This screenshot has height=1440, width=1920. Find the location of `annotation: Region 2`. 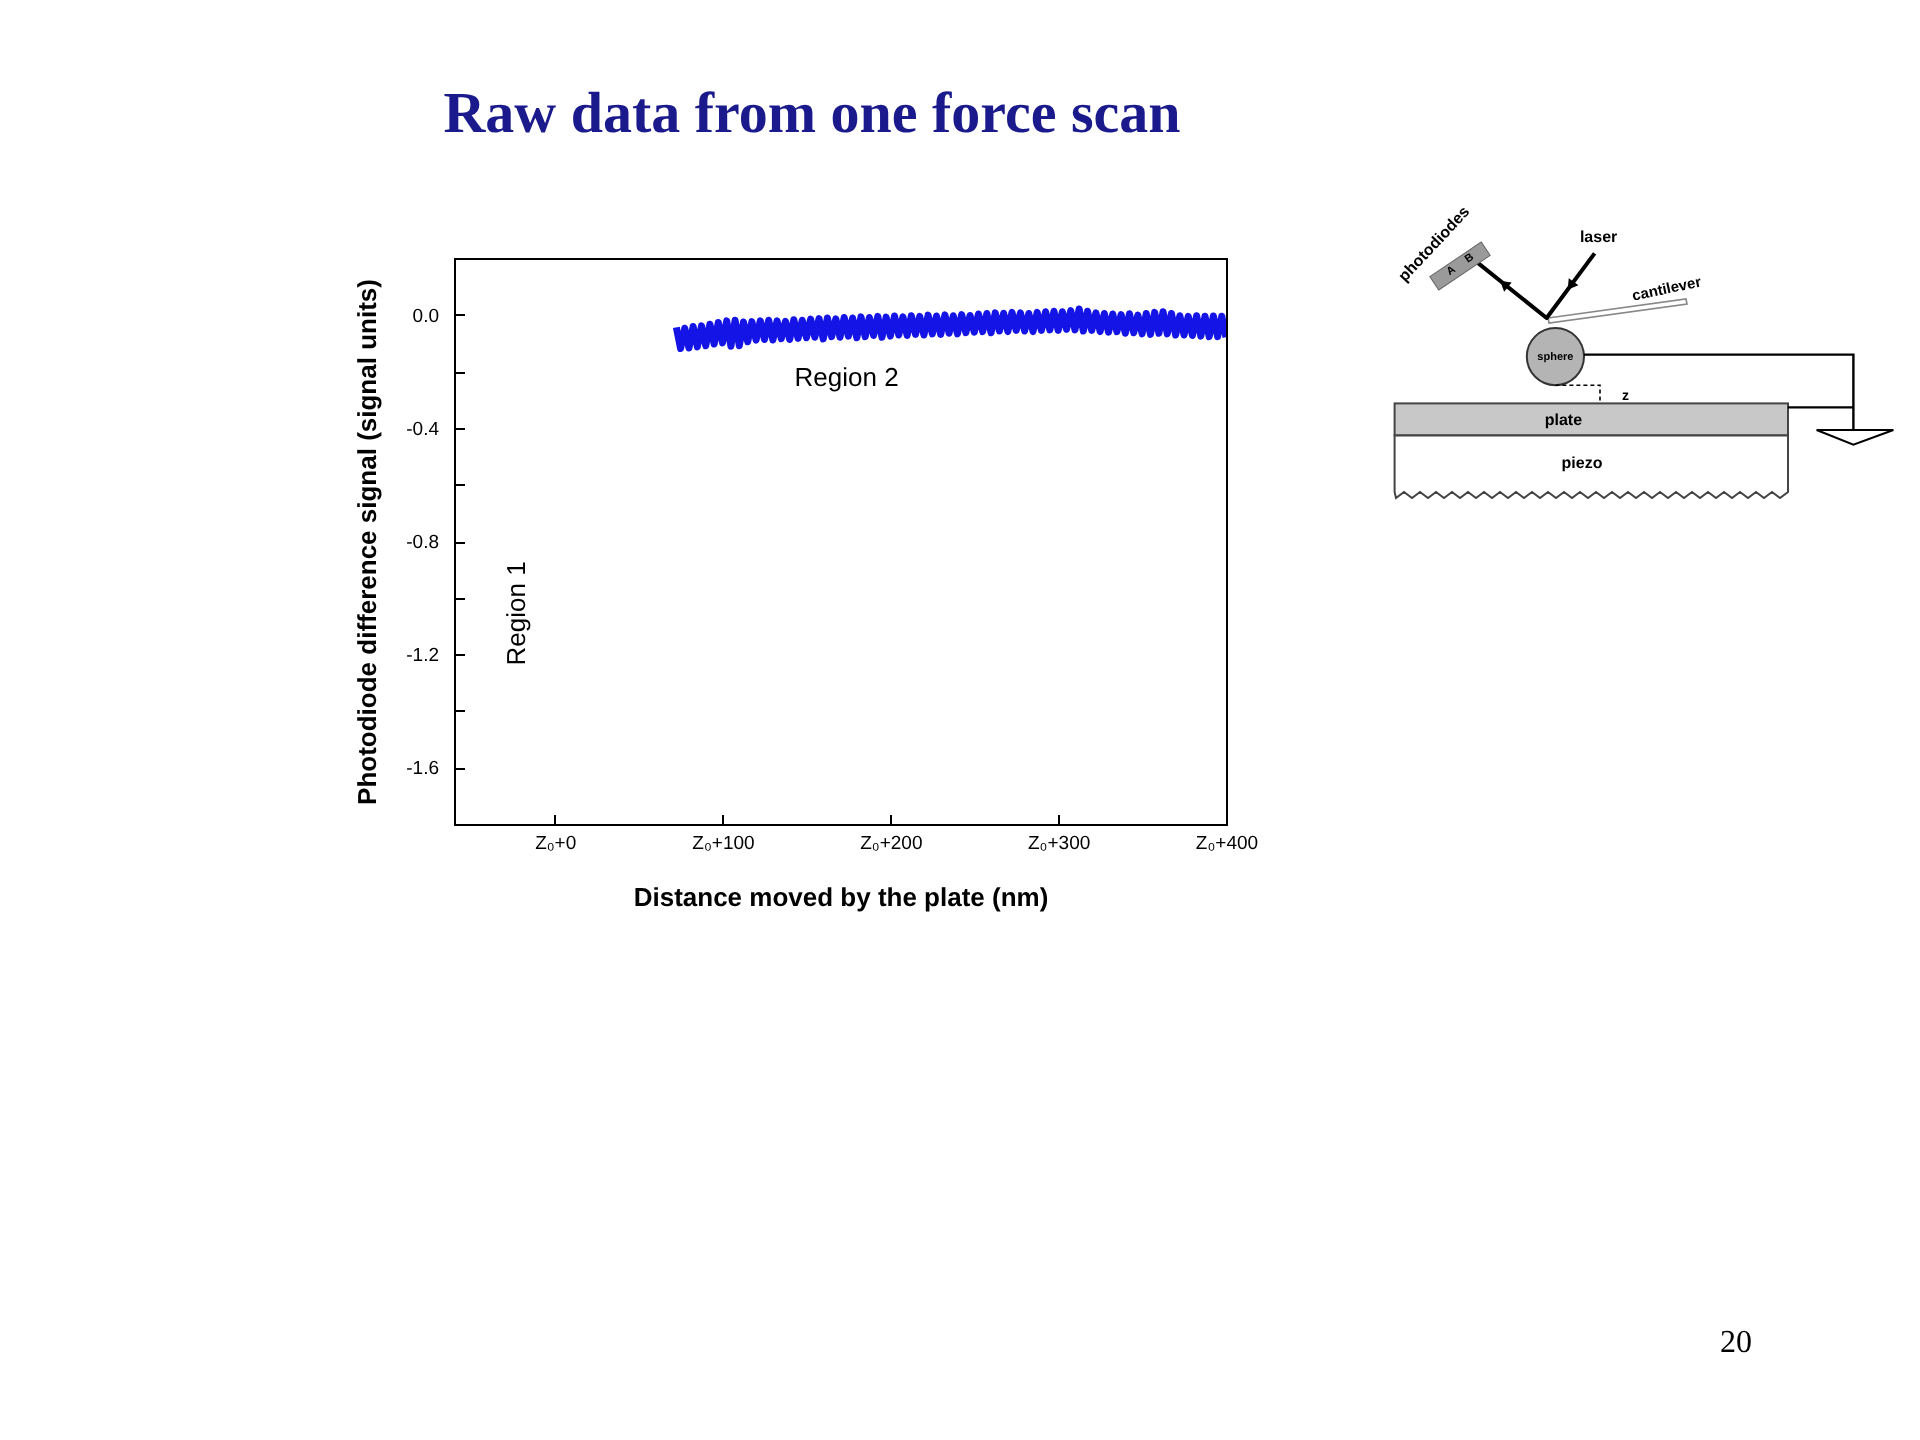

annotation: Region 2 is located at coordinates (846, 377).